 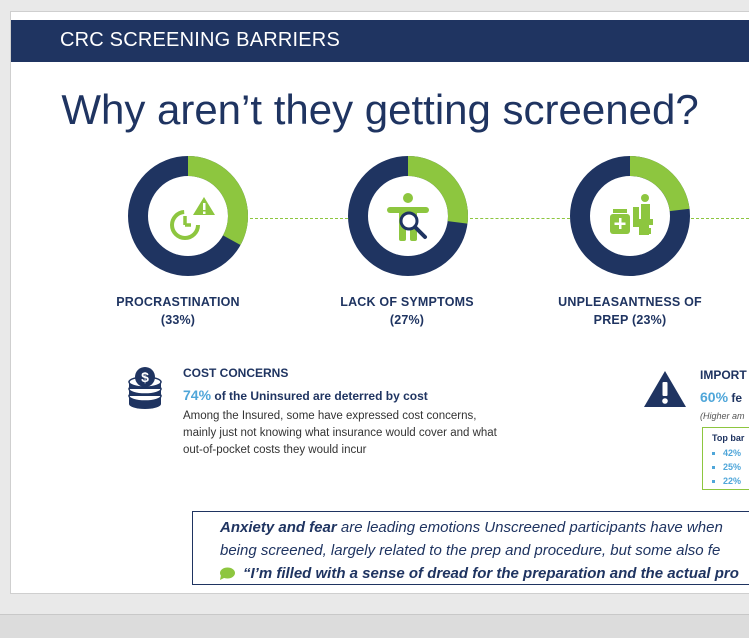 What do you see at coordinates (145, 390) in the screenshot?
I see `coin-stack-icon: $` at bounding box center [145, 390].